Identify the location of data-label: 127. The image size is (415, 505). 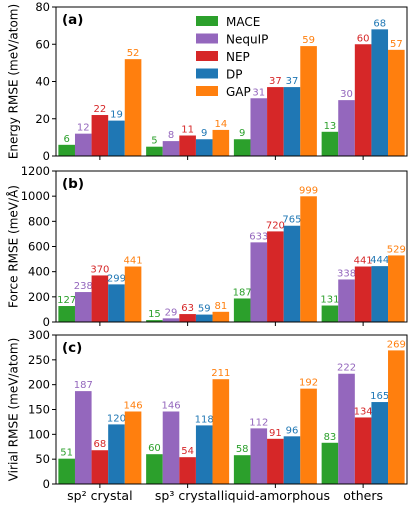
(66, 300).